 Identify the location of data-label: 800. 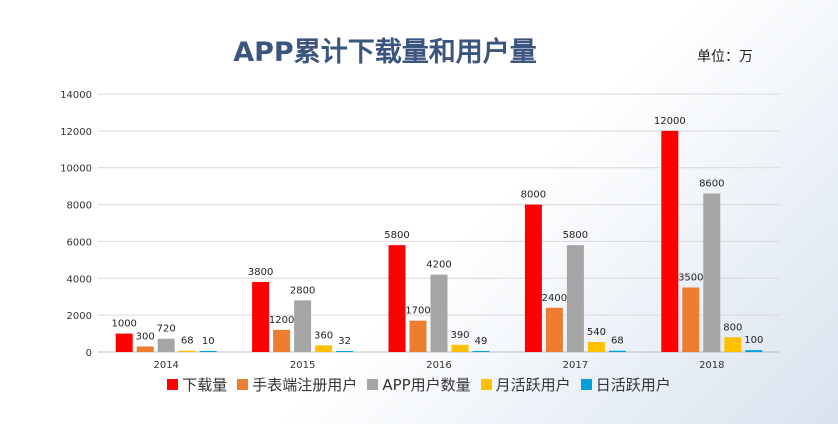
(732, 327).